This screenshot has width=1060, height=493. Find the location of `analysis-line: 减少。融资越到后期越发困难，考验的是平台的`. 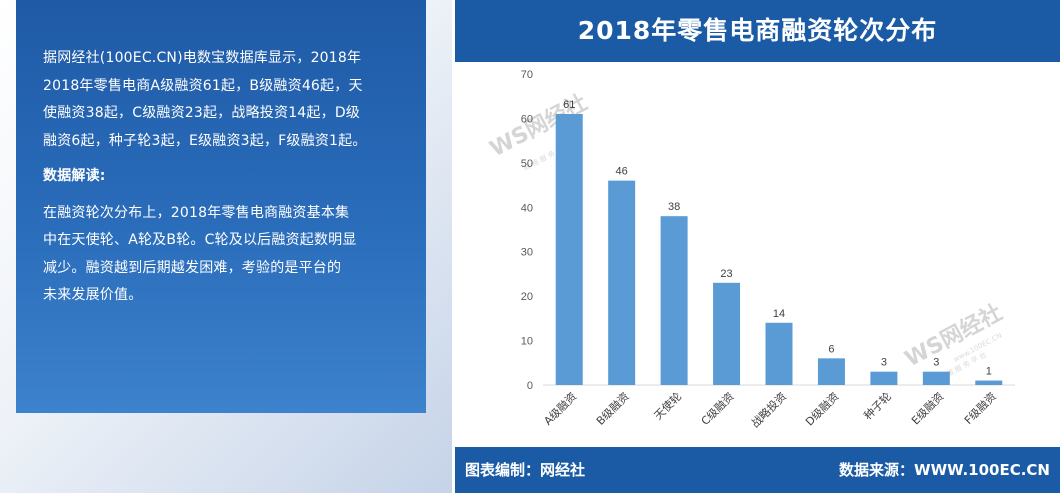

analysis-line: 减少。融资越到后期越发困难，考验的是平台的 is located at coordinates (192, 267).